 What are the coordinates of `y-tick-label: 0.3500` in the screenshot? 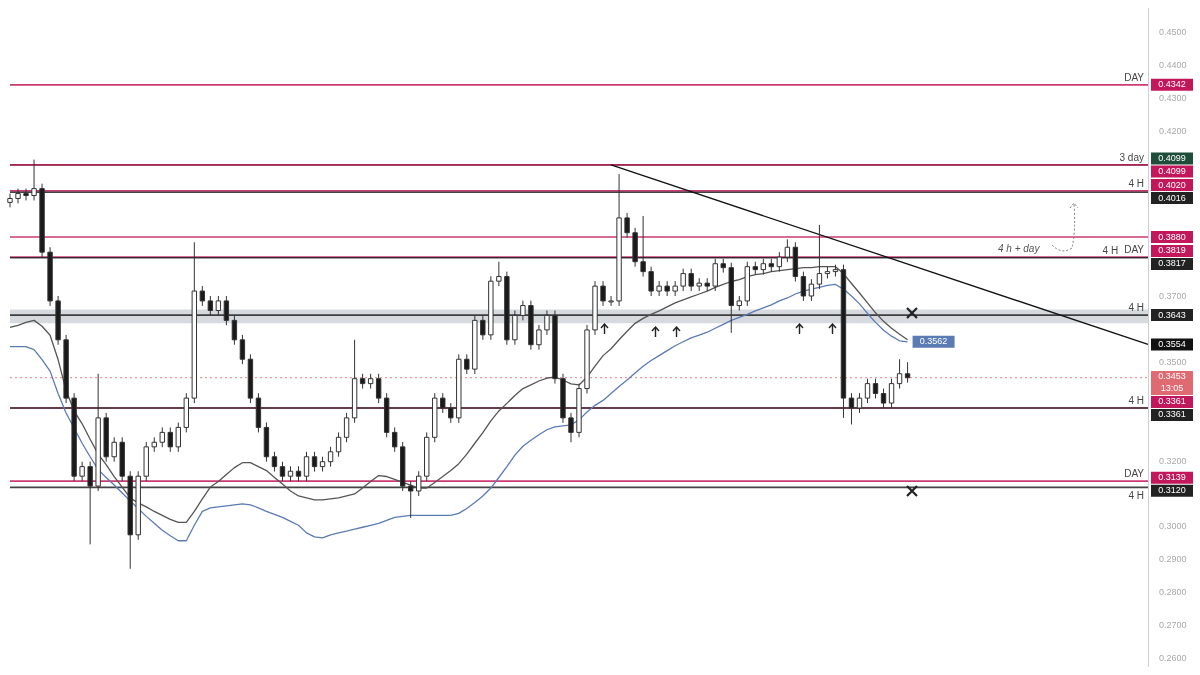 It's located at (1173, 361).